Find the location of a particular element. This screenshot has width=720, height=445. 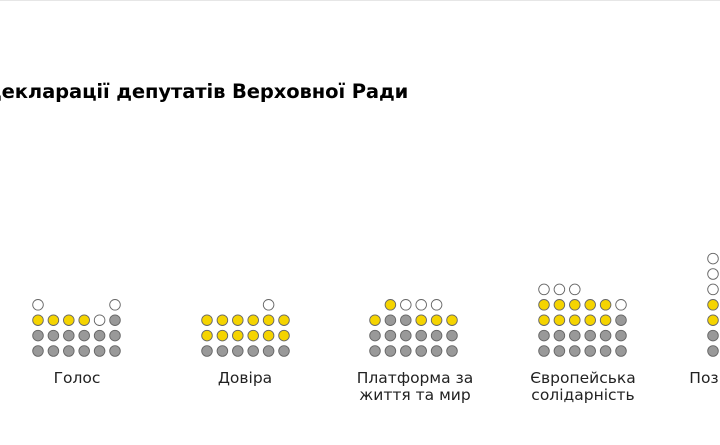

group-label: життя та мир is located at coordinates (414, 395).